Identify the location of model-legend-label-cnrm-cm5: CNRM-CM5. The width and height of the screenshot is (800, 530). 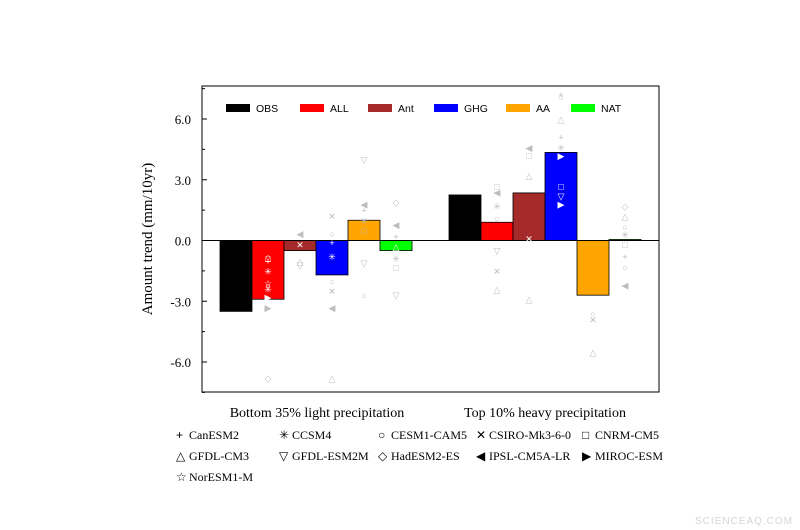
(627, 435).